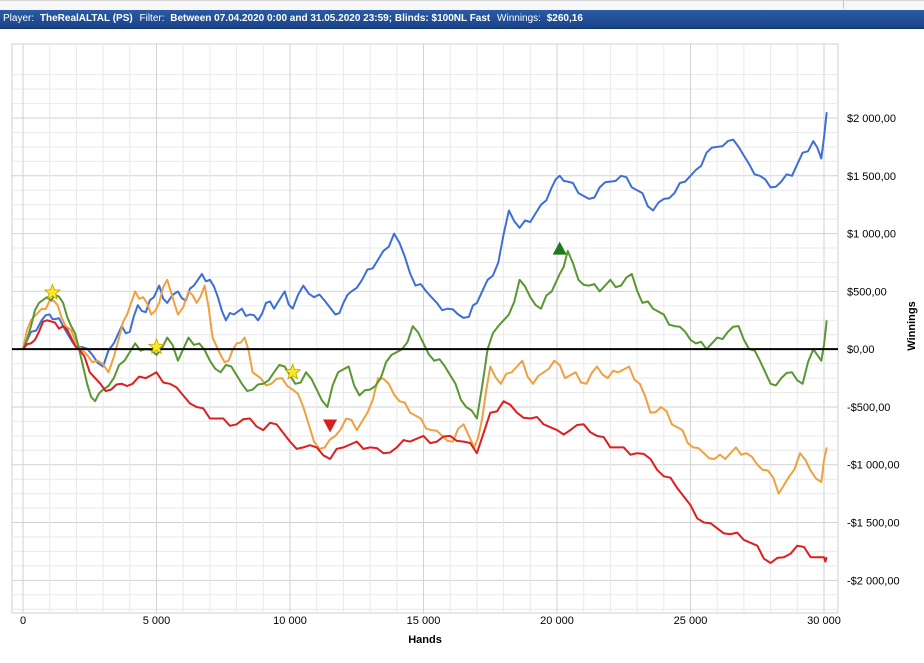  I want to click on winnings-value: $260,16, so click(564, 18).